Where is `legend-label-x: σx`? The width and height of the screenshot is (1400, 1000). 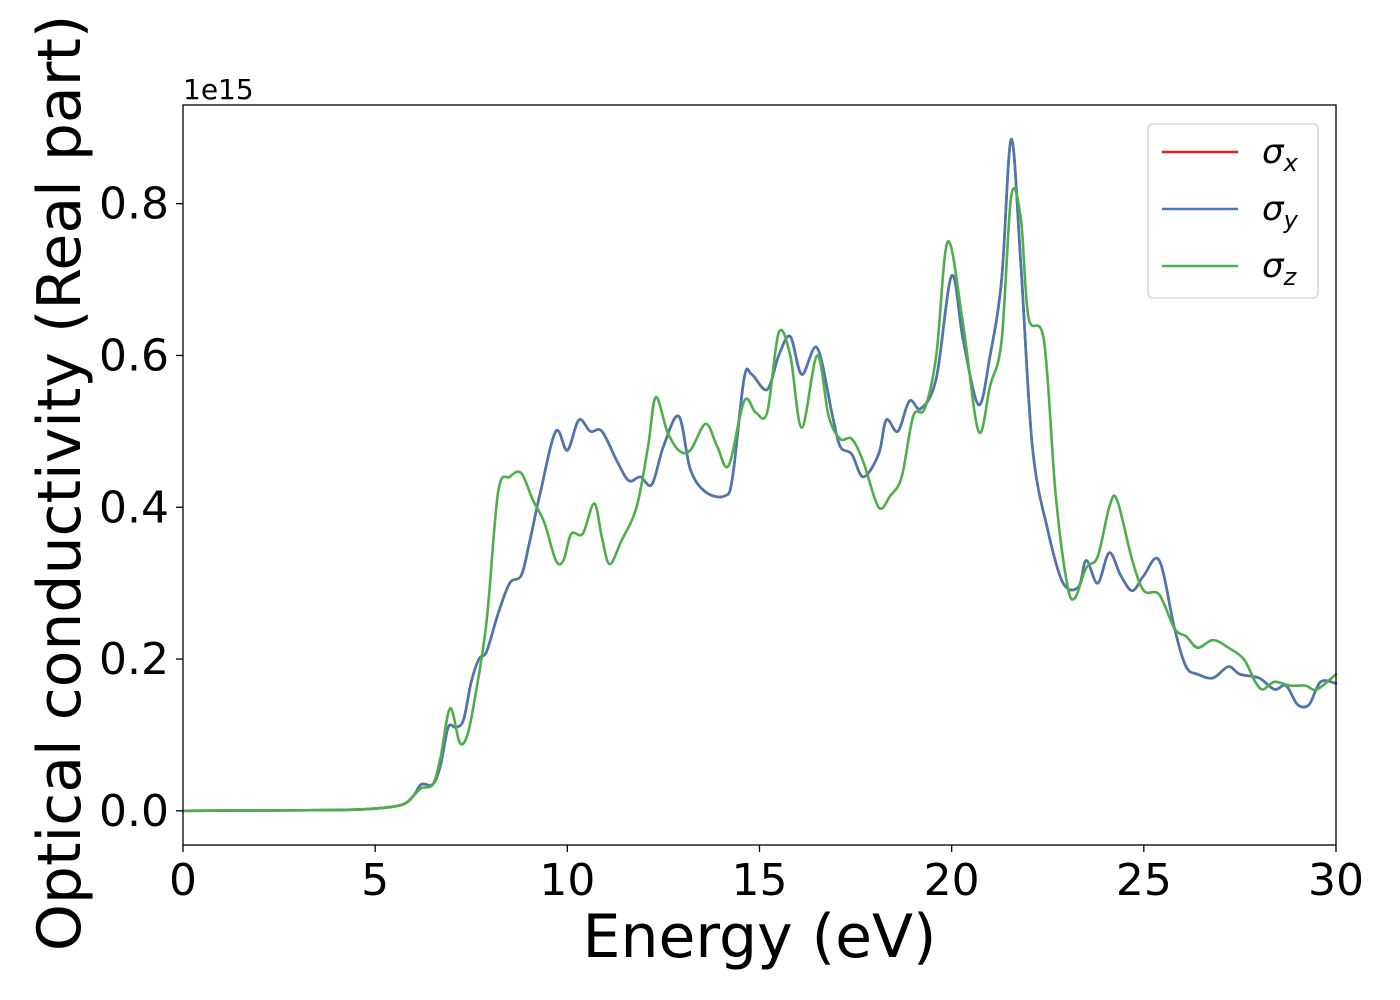 legend-label-x: σx is located at coordinates (1280, 154).